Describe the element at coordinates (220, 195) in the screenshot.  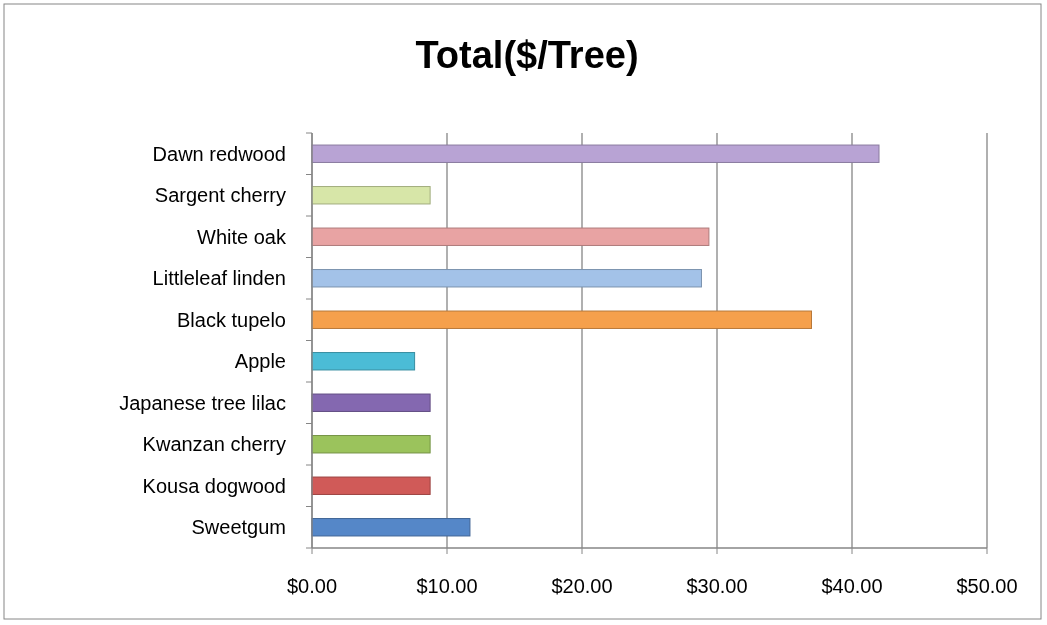
I see `y-tick-label: Sargent cherry` at that location.